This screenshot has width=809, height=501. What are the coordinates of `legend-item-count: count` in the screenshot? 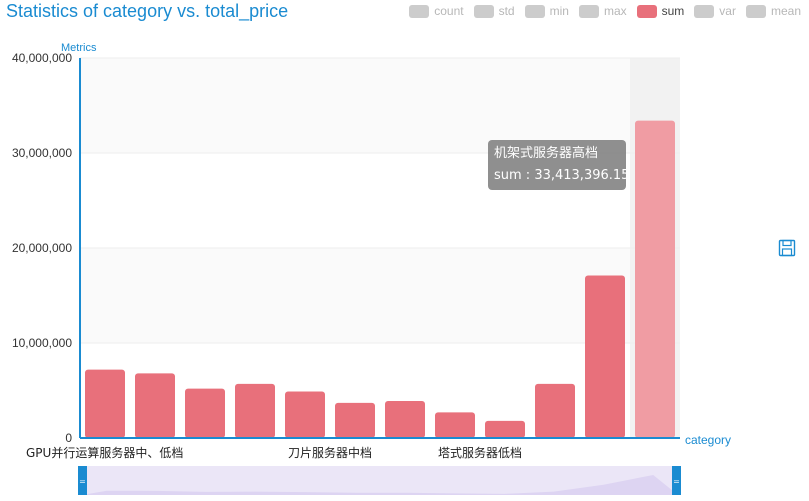 It's located at (436, 11).